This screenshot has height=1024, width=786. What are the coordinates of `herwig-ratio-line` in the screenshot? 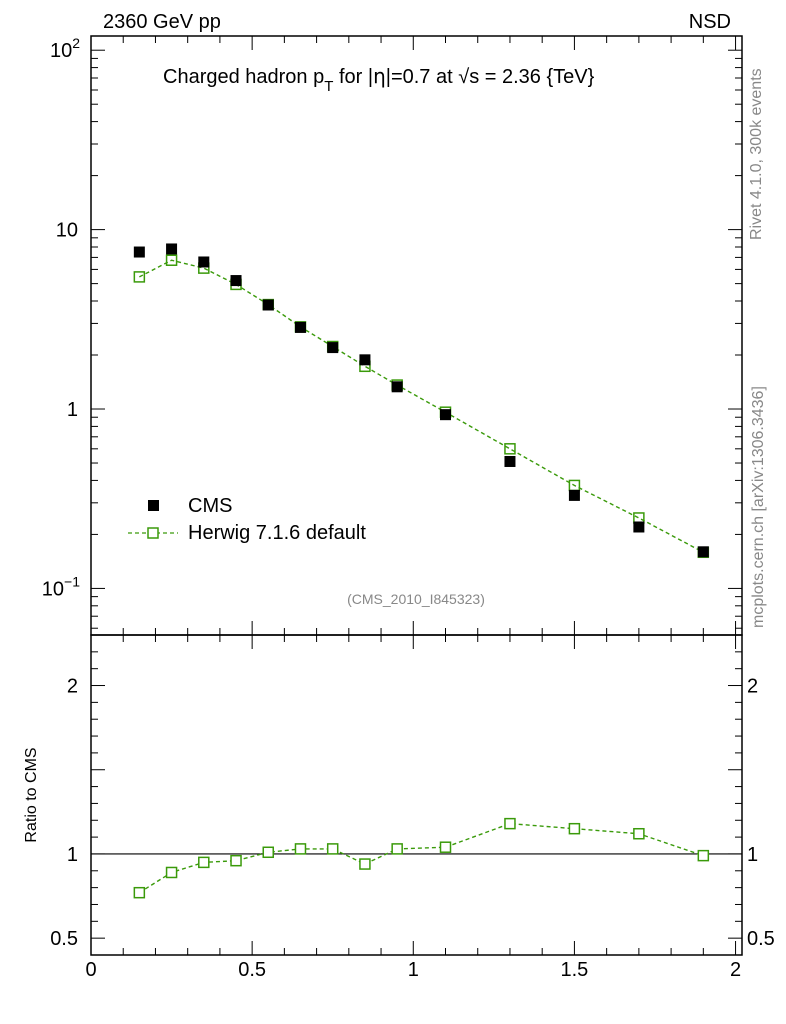 It's located at (421, 858).